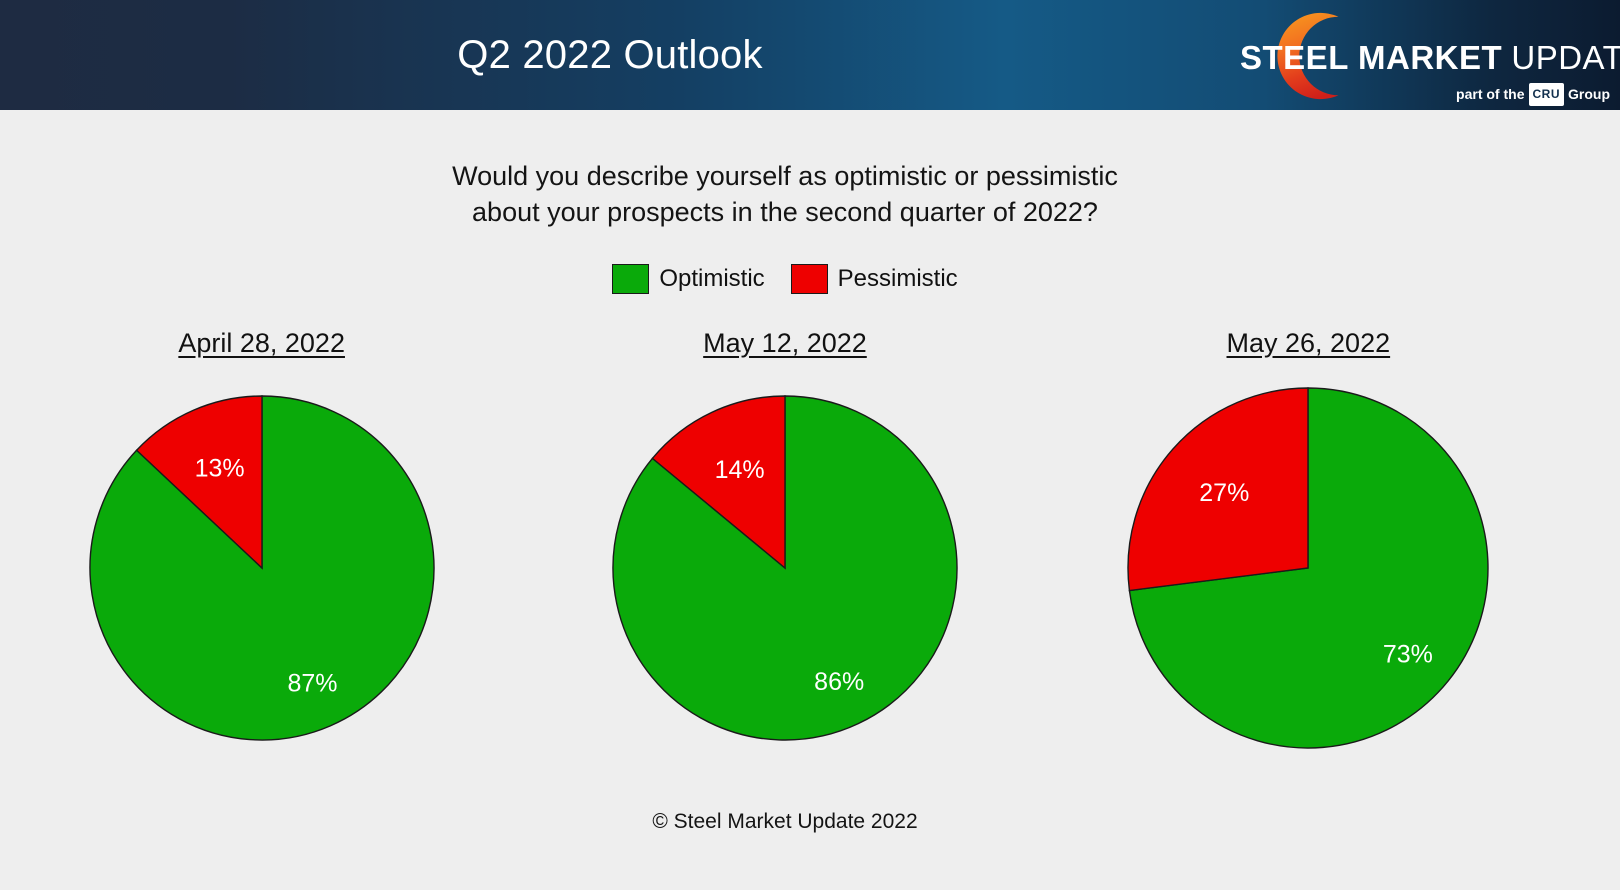 The width and height of the screenshot is (1620, 890). What do you see at coordinates (610, 55) in the screenshot?
I see `page-title: Q2 2022 Outlook` at bounding box center [610, 55].